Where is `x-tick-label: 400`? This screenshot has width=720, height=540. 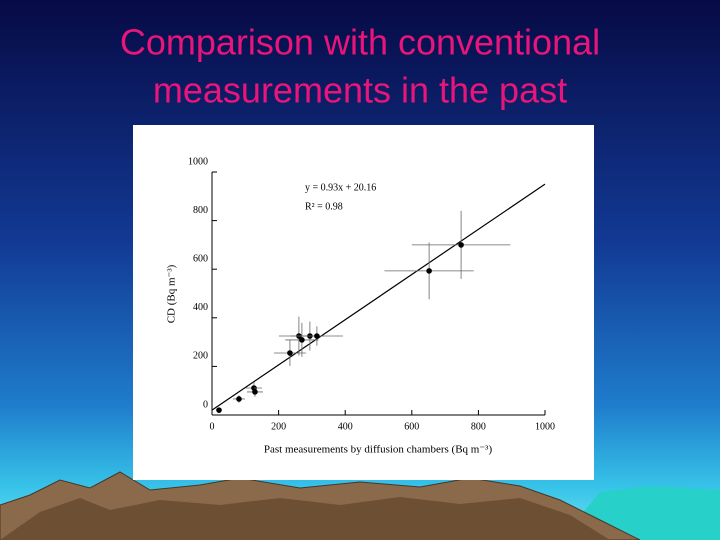
x-tick-label: 400 is located at coordinates (345, 426).